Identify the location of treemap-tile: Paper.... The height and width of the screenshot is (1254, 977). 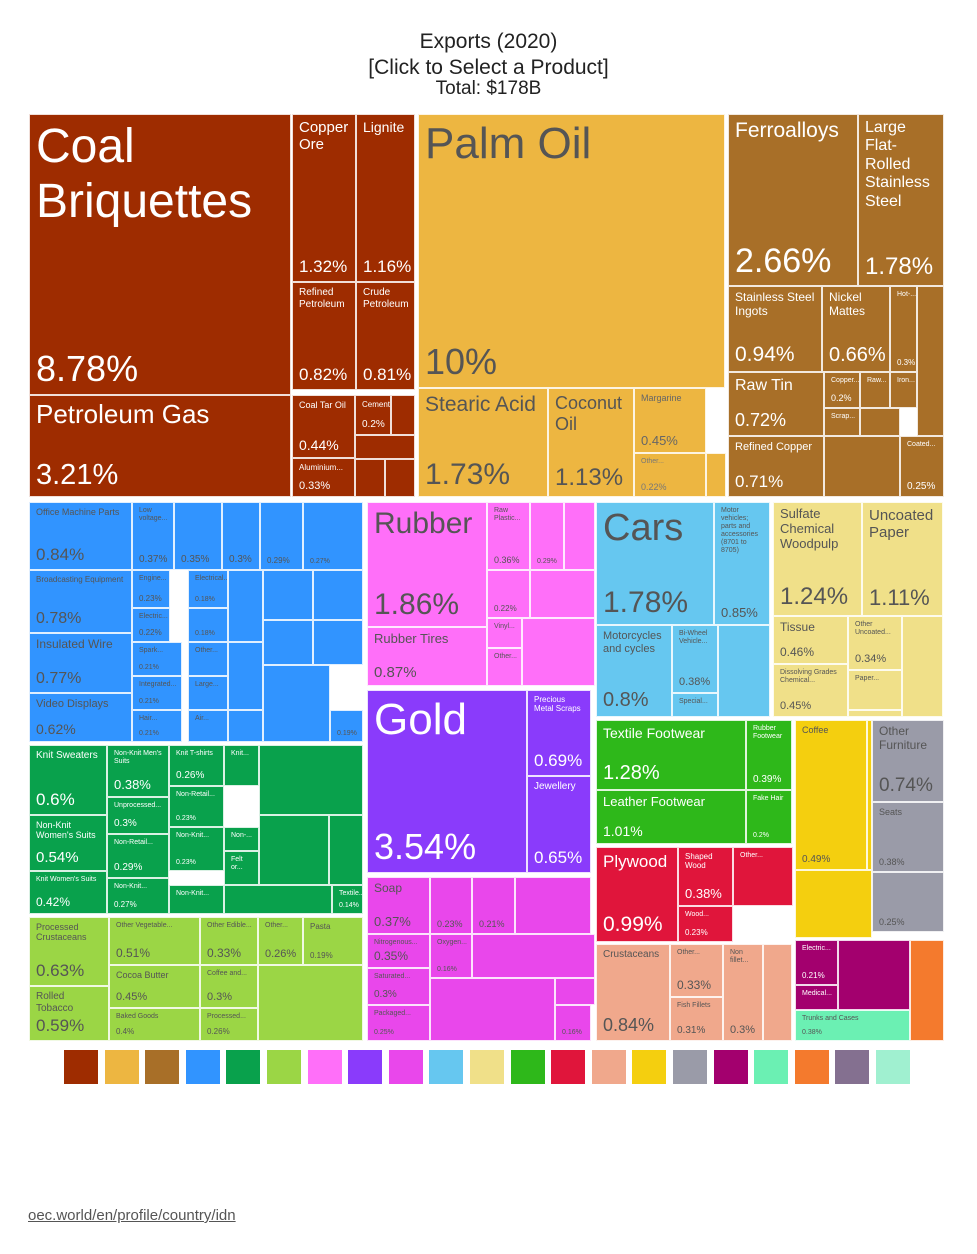
(875, 690).